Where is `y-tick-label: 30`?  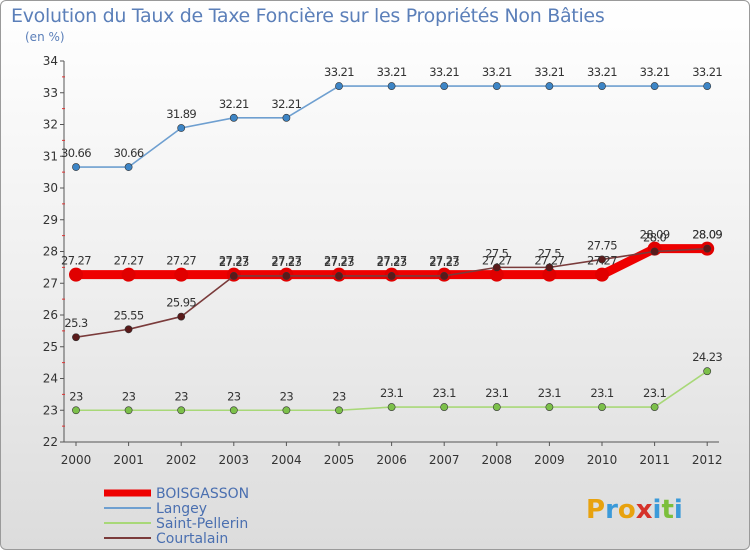
y-tick-label: 30 is located at coordinates (50, 188).